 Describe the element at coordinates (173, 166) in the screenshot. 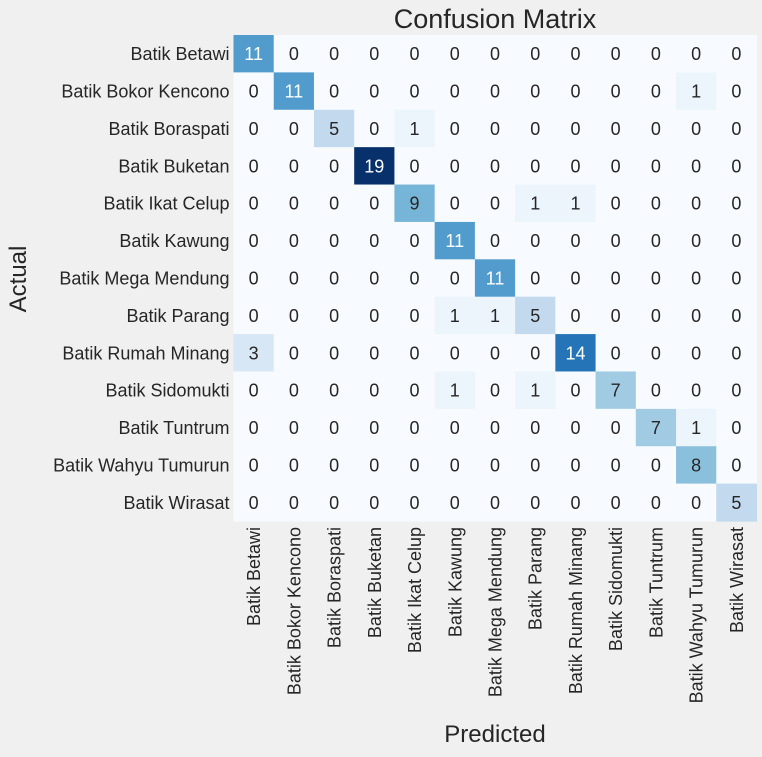

I see `y-tick-label: Batik Buketan` at that location.